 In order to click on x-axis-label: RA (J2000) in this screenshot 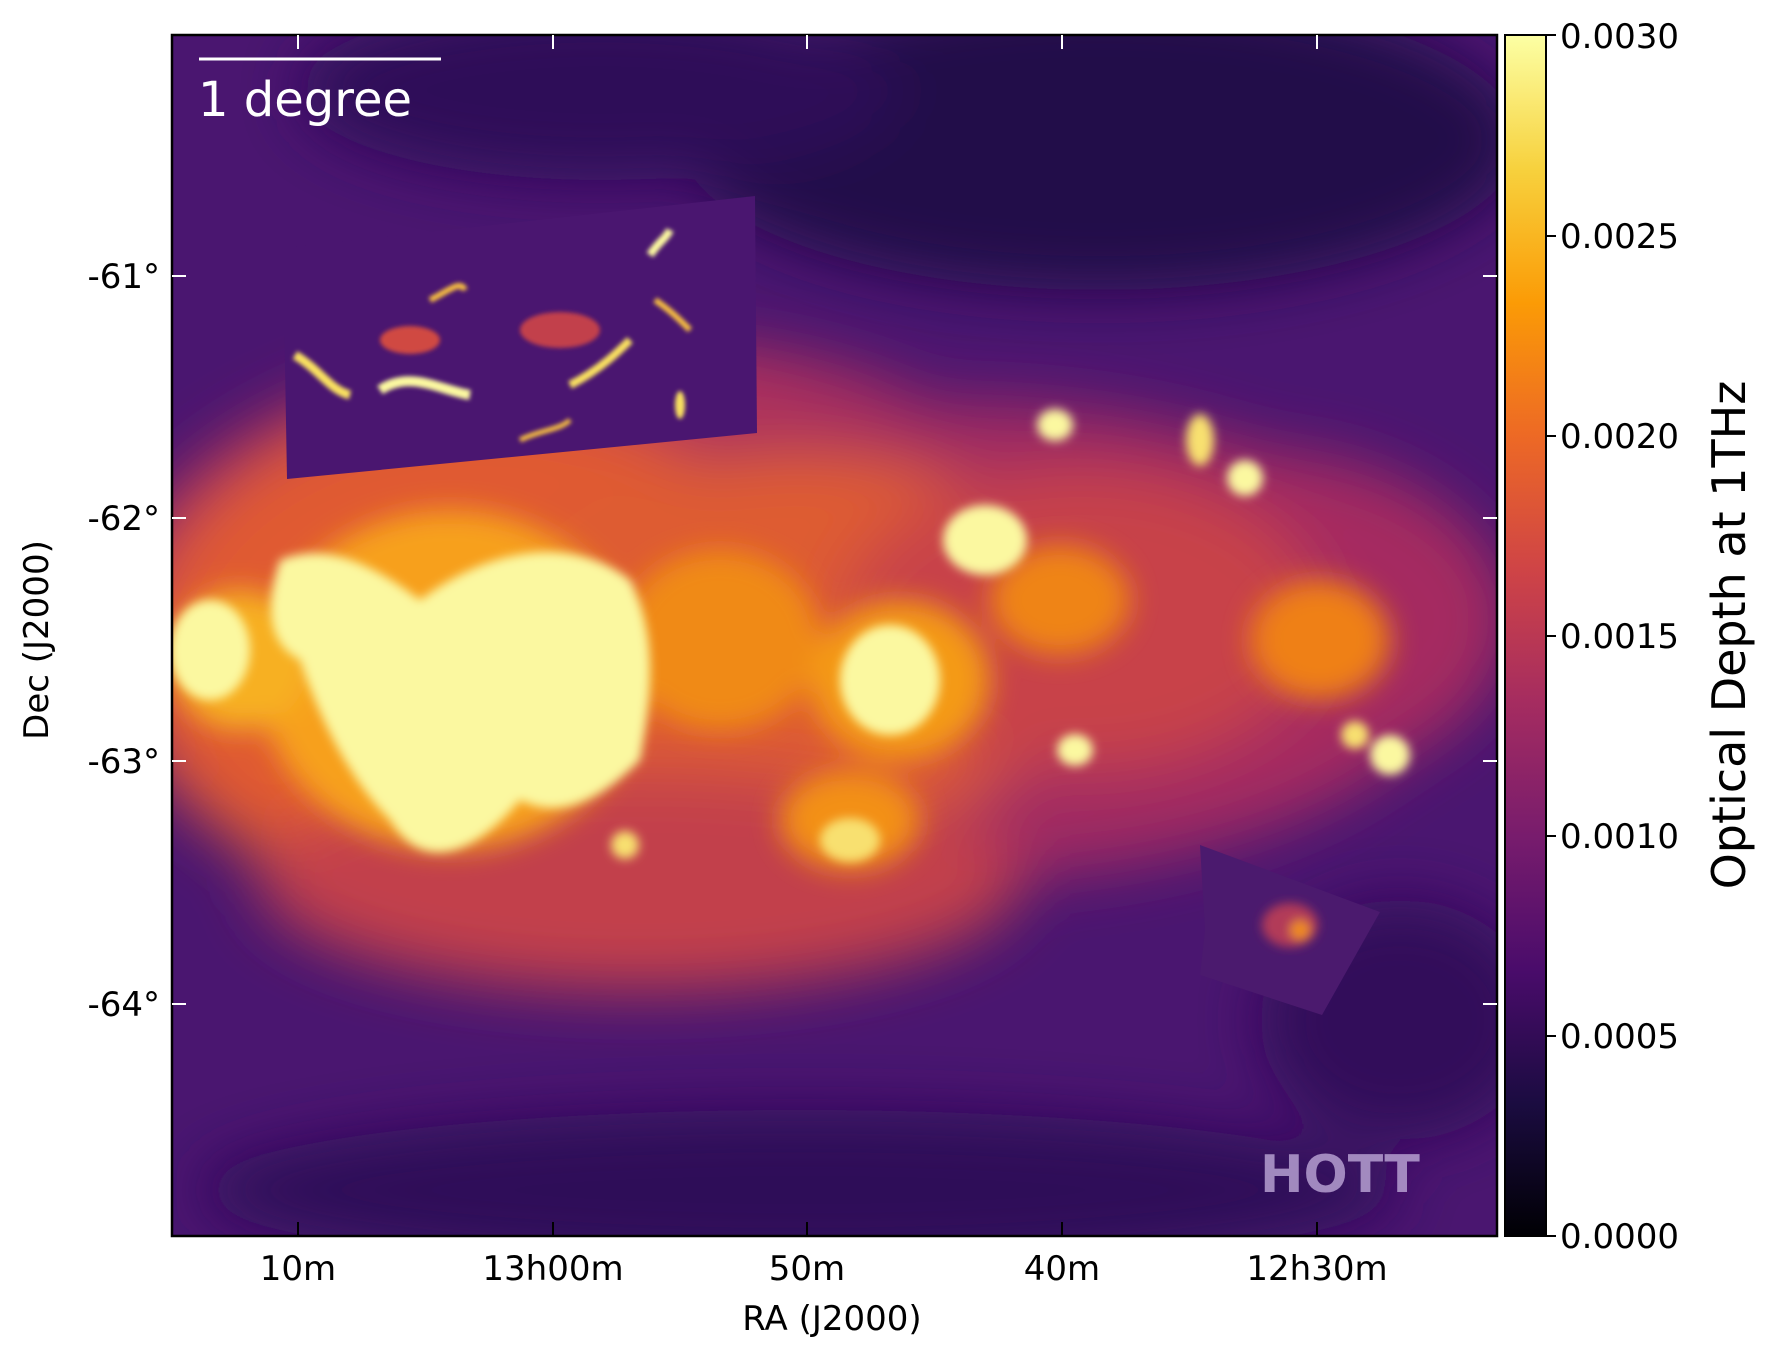, I will do `click(831, 1319)`.